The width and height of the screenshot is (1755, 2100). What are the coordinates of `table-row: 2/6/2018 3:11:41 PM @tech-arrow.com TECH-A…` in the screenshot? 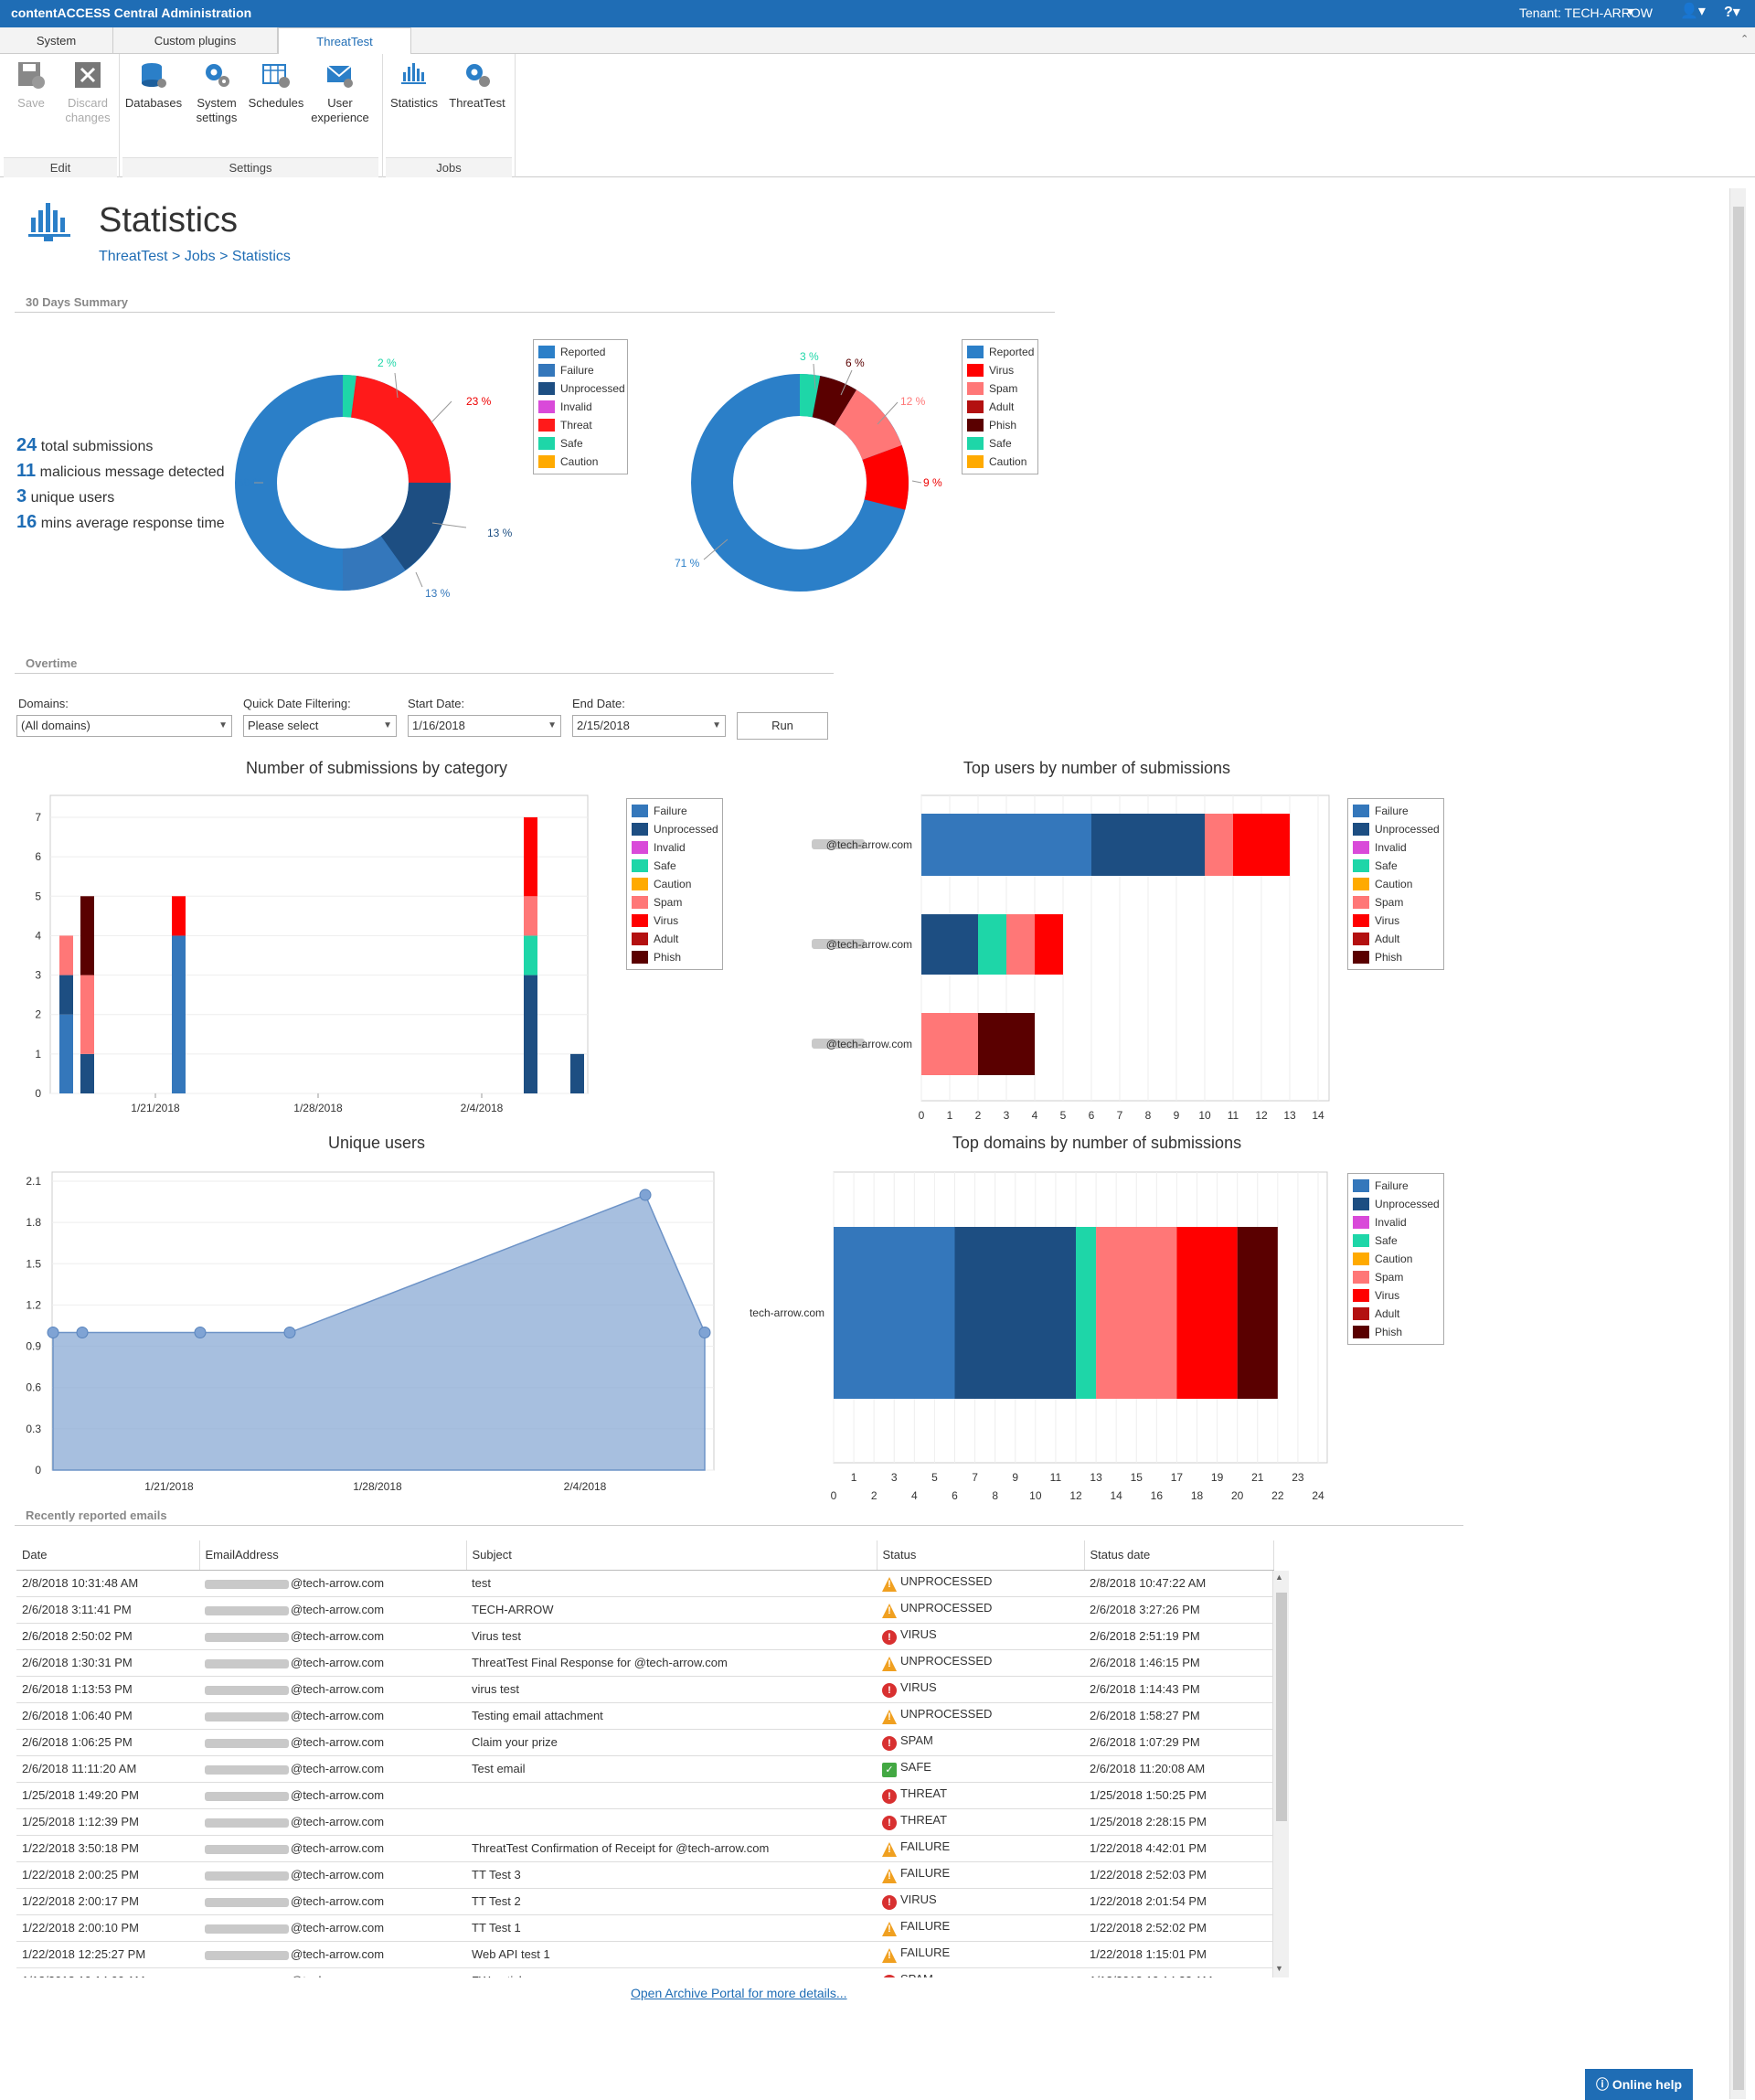 It's located at (645, 1610).